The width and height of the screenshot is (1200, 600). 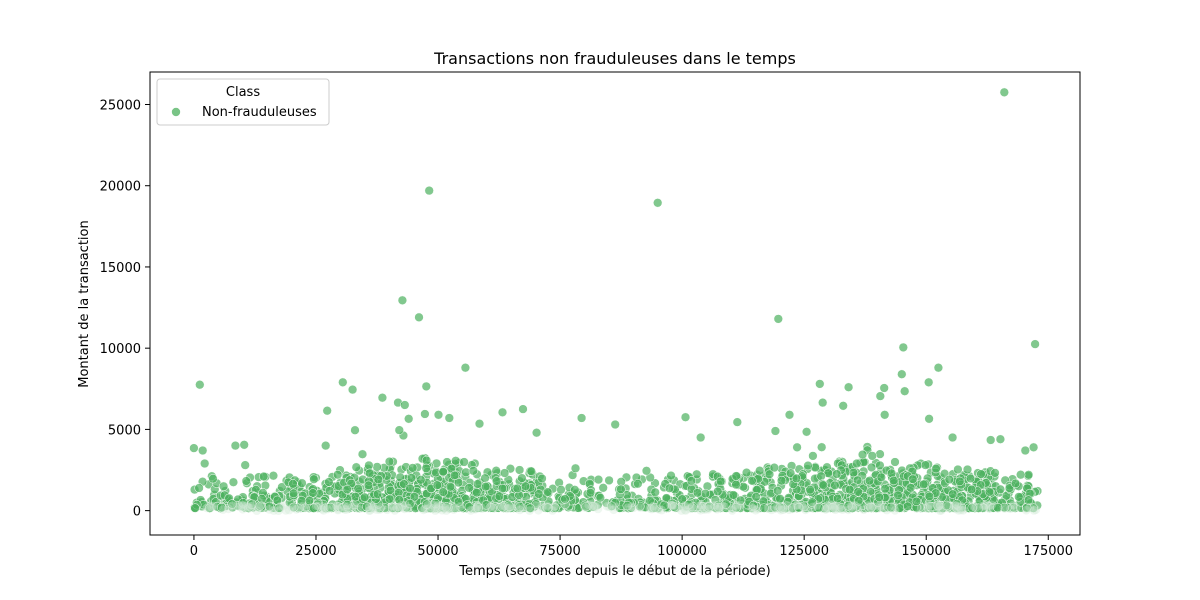 I want to click on legend-entry-non-frauduleuses: Non-frauduleuses, so click(x=259, y=112).